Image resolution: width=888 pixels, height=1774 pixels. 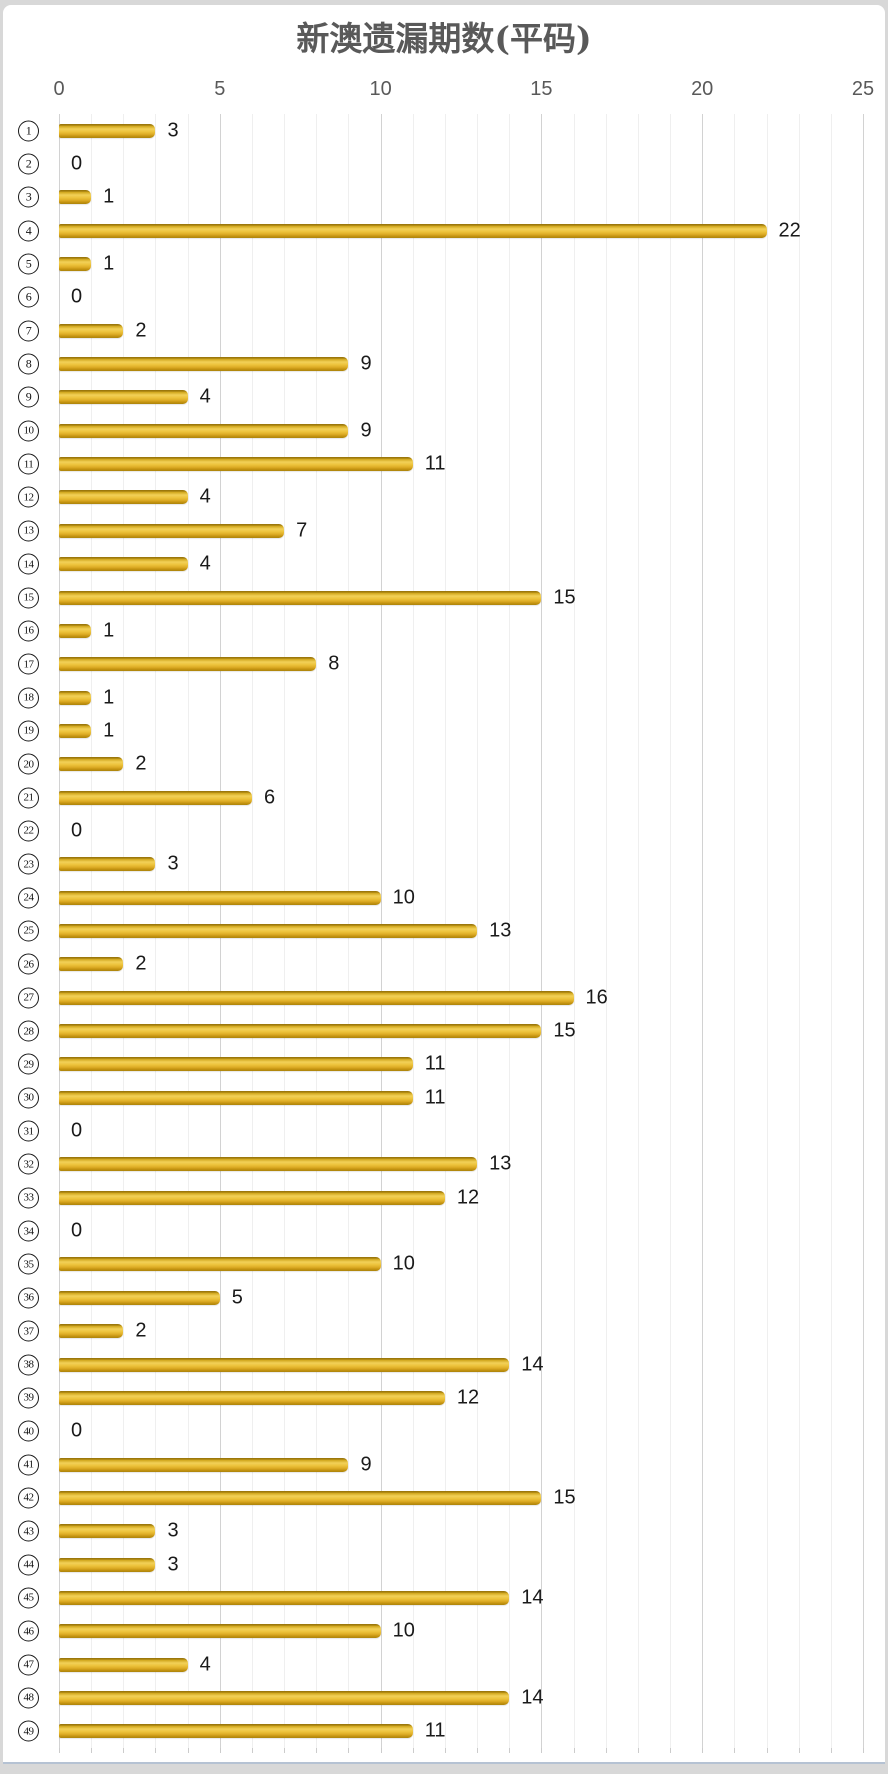 I want to click on value-label: 7, so click(x=302, y=530).